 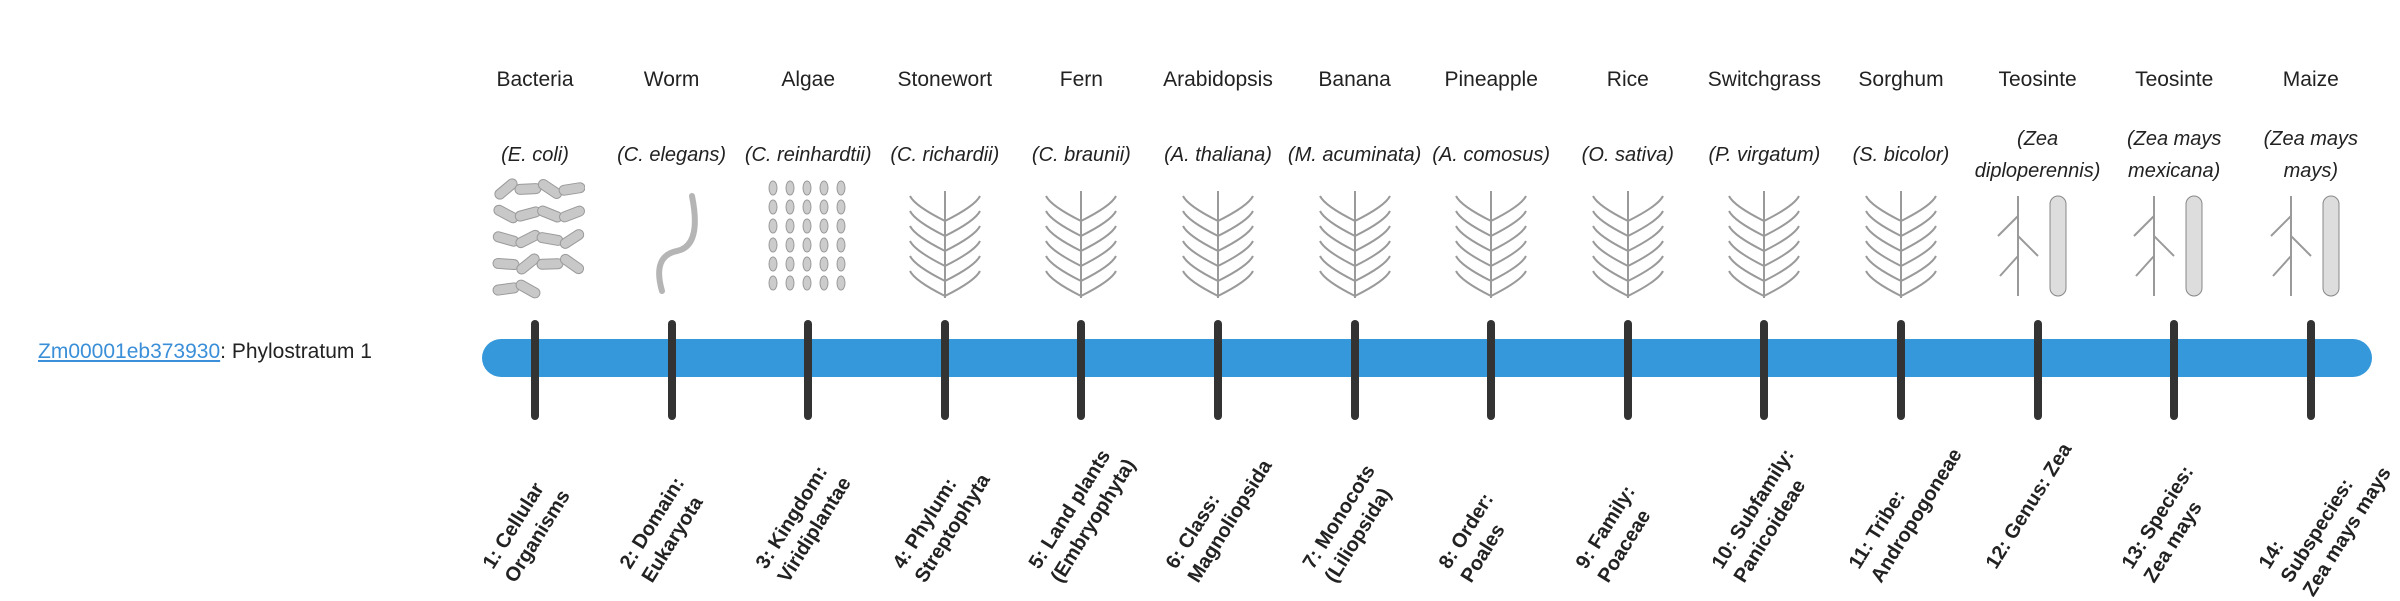 I want to click on common-name: Pineapple, so click(x=1491, y=79).